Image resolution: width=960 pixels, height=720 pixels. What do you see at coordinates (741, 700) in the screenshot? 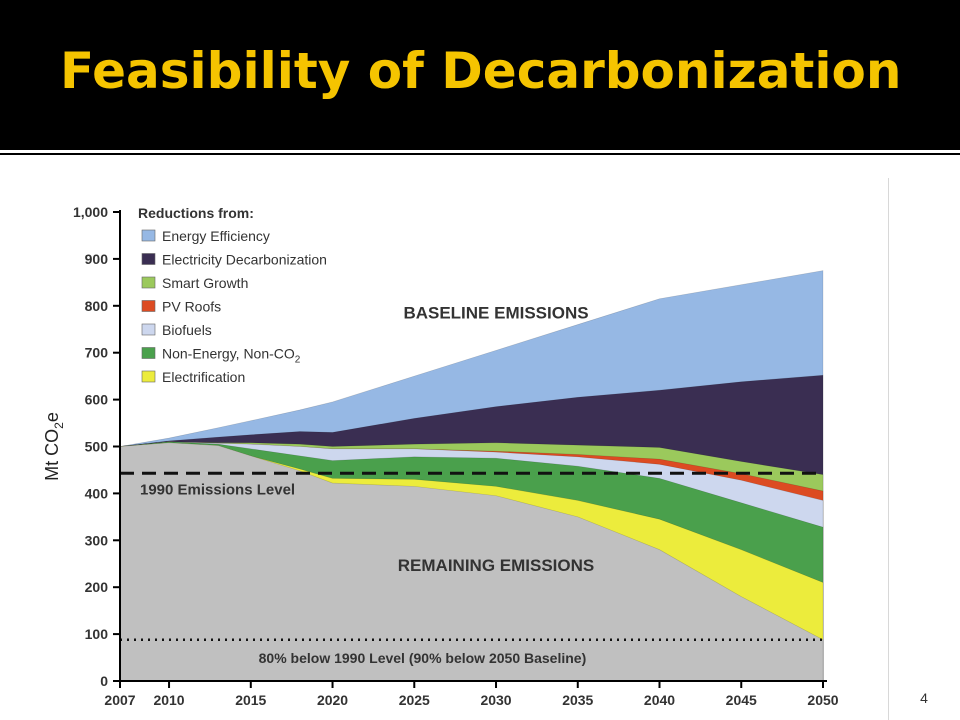
I see `x-tick-label: 2045` at bounding box center [741, 700].